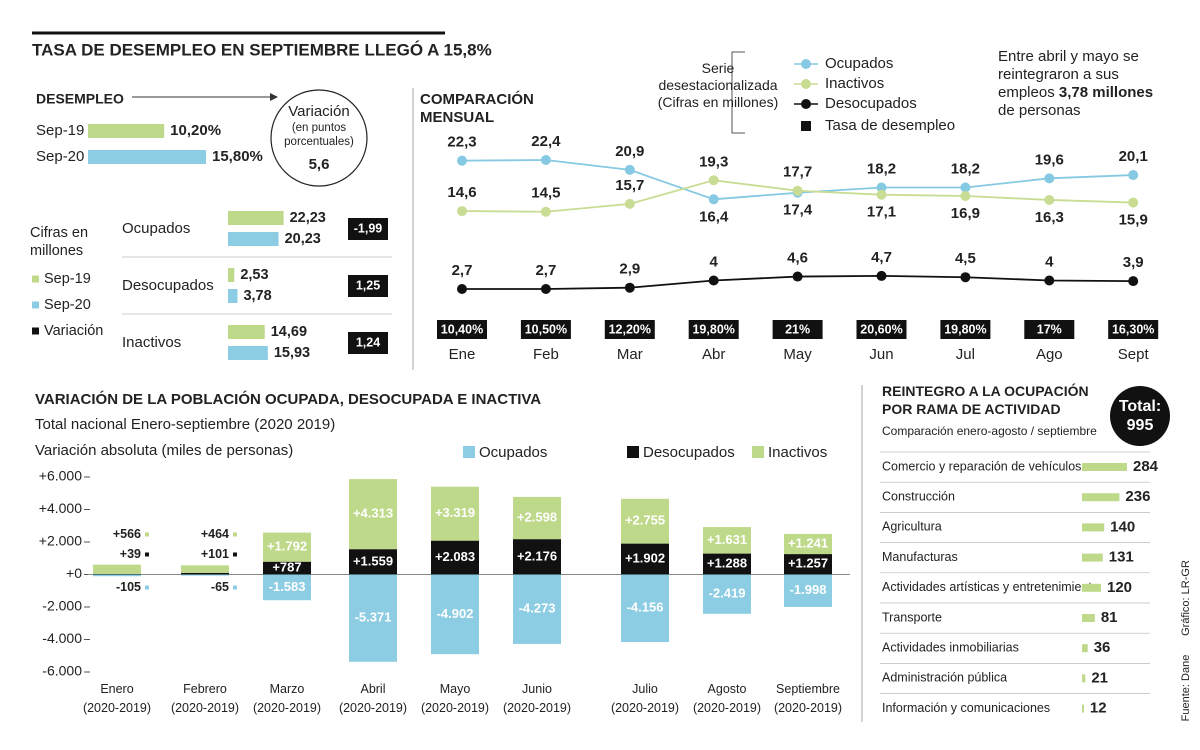 The image size is (1200, 750). Describe the element at coordinates (965, 354) in the screenshot. I see `x-tick-label: Jul` at that location.